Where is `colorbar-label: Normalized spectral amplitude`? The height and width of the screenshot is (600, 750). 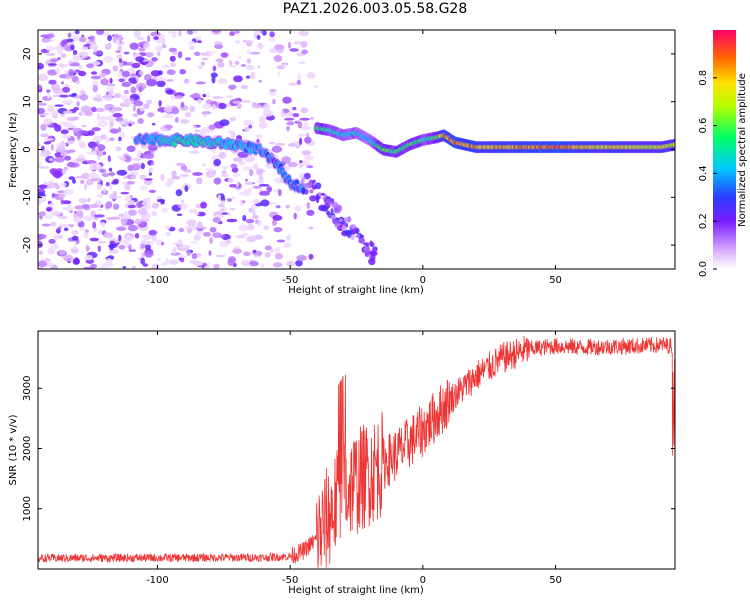
colorbar-label: Normalized spectral amplitude is located at coordinates (742, 150).